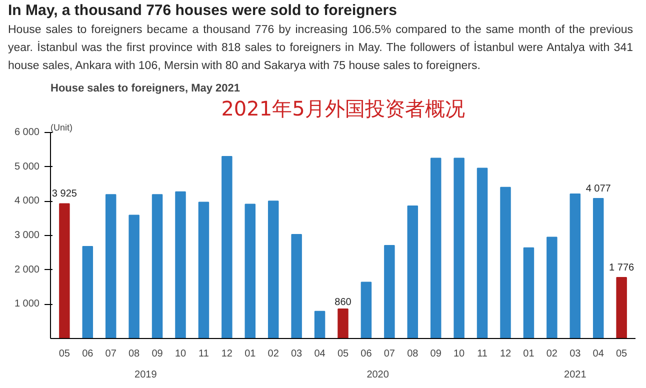  Describe the element at coordinates (320, 48) in the screenshot. I see `chart-subtitle: House sales to foreigners became a thousand 776 by increasing 106.5% compared to the same month of the previous year. İstanbul was the first province with 818 sales to foreigners in May. The followers of İstanbul were Antalya with 341 house sales, Ankara with 106, Mersin with 80 and Sakarya with 75 house sales to foreigners.` at that location.